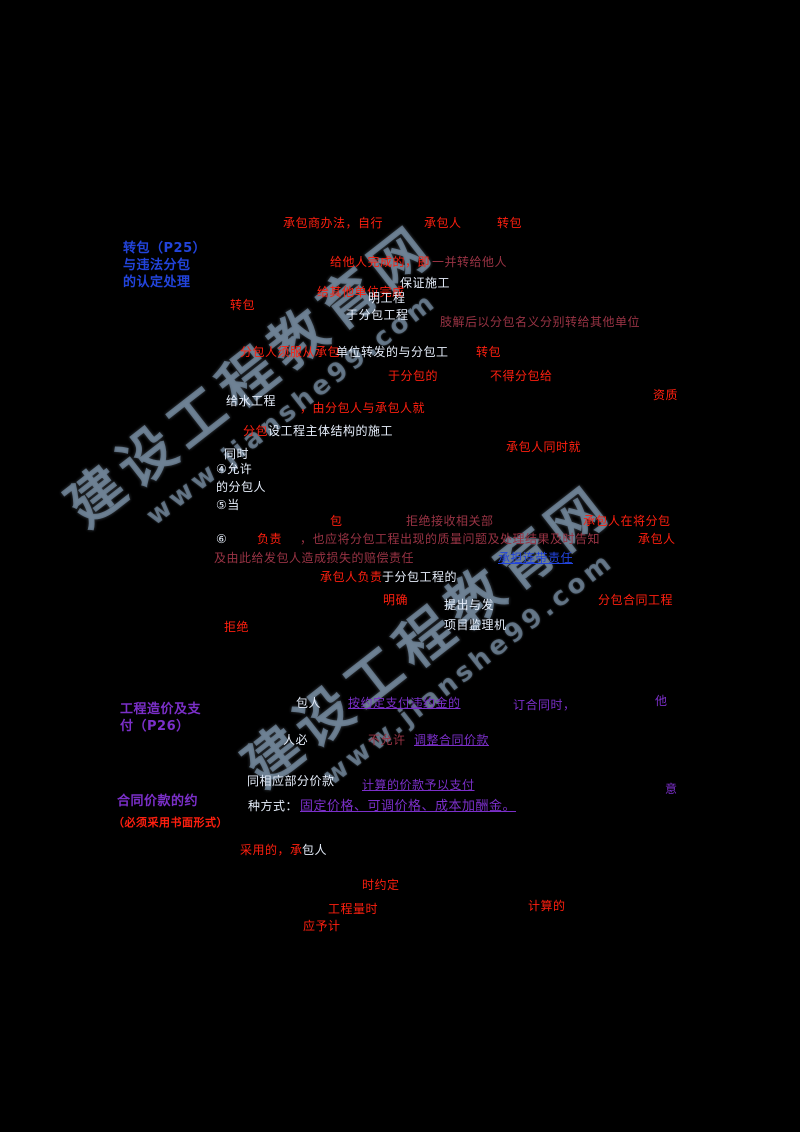  What do you see at coordinates (666, 395) in the screenshot?
I see `text-fragment: 资质` at bounding box center [666, 395].